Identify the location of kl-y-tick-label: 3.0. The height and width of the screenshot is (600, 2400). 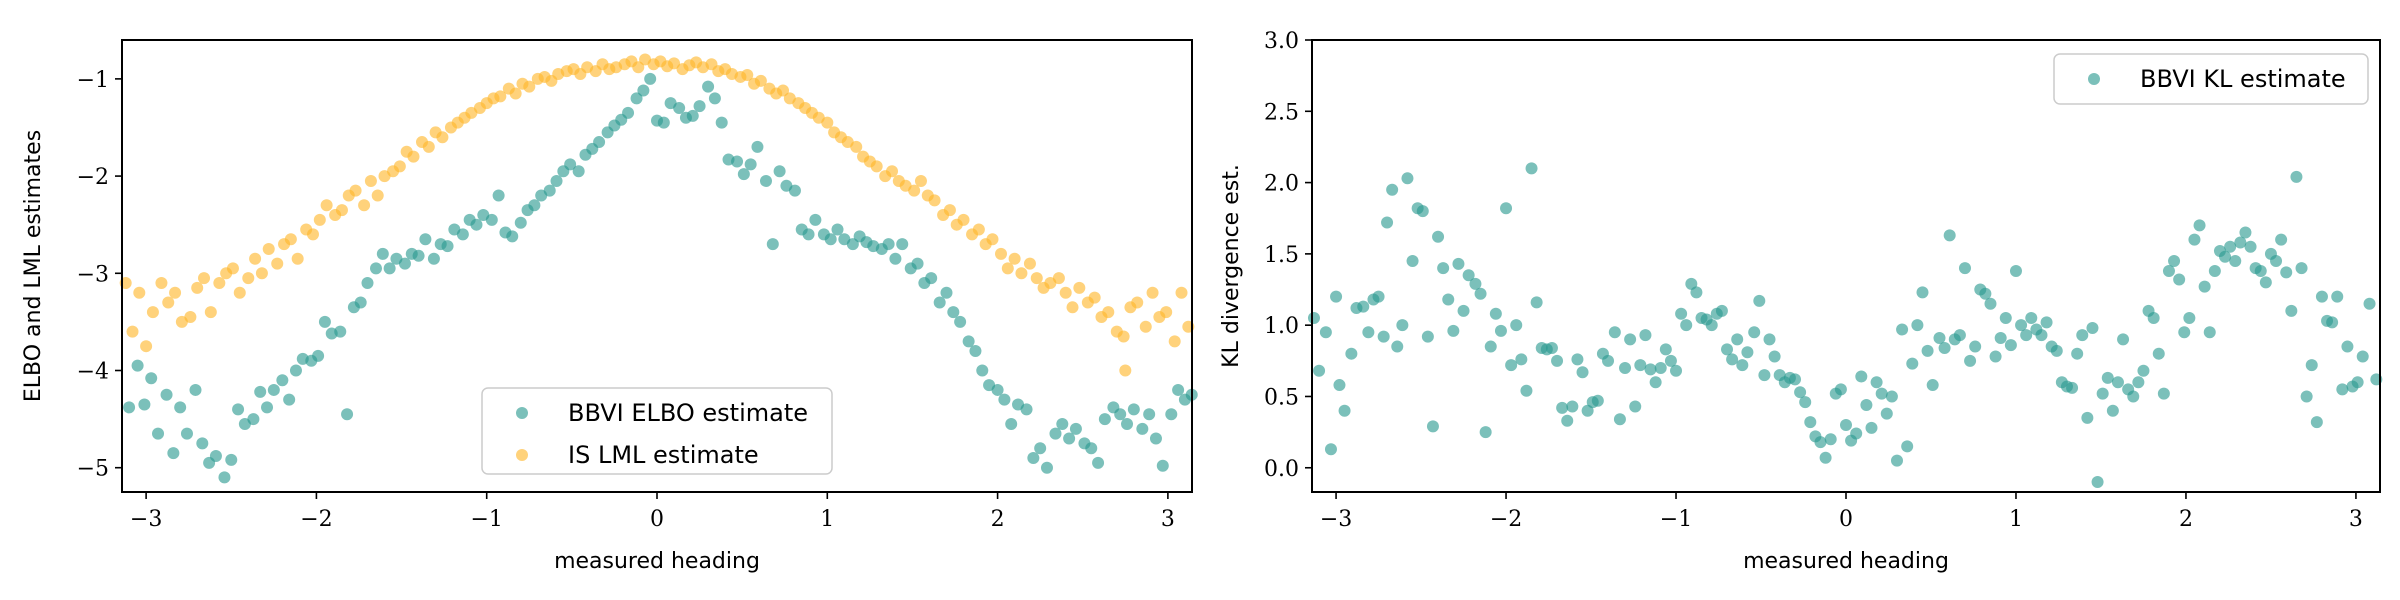
(1281, 41).